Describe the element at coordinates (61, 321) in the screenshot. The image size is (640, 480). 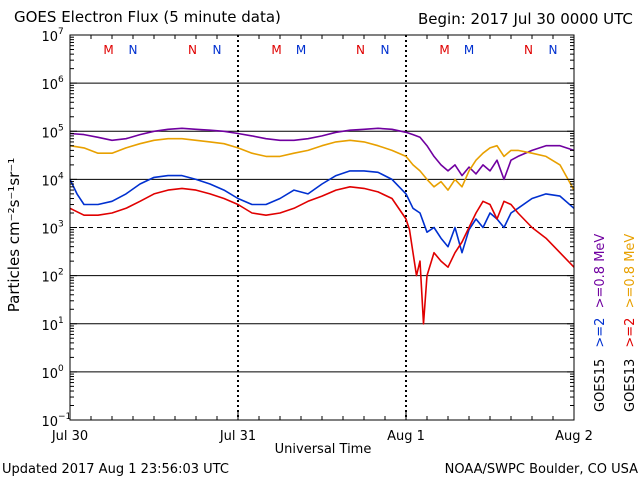
I see `y-tick-exponent: 1` at that location.